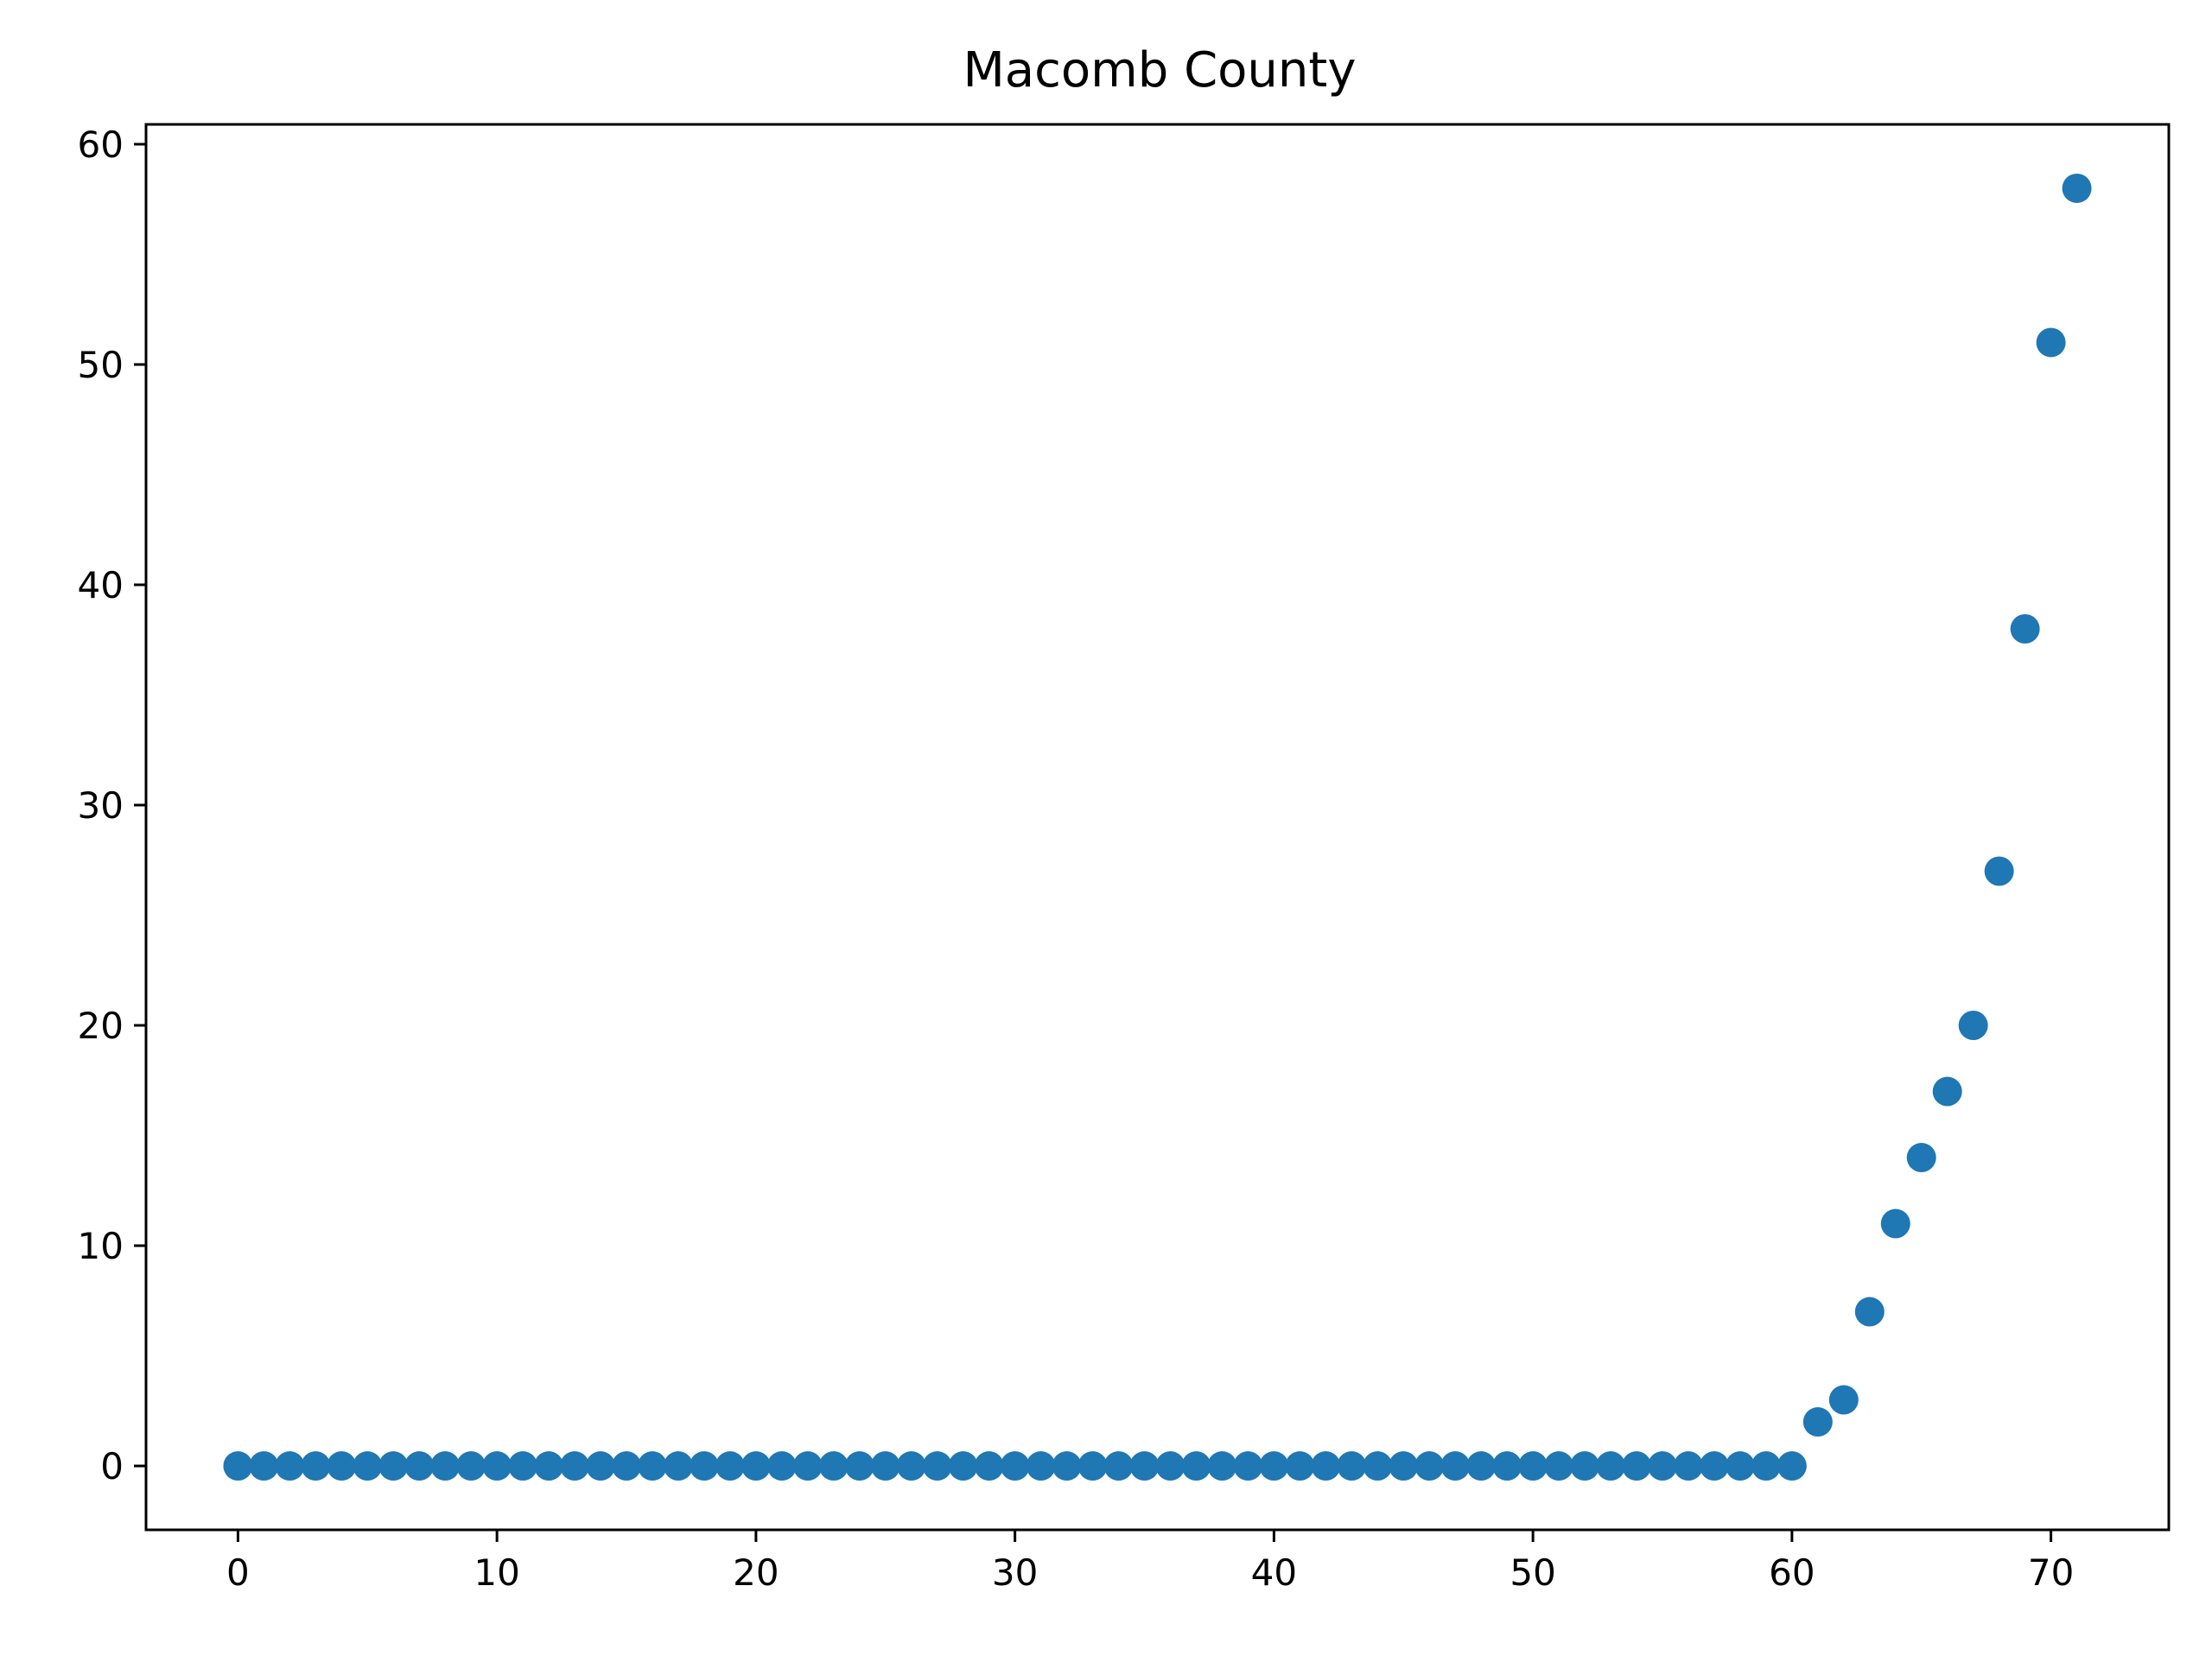 The width and height of the screenshot is (2212, 1662). What do you see at coordinates (101, 805) in the screenshot?
I see `y-tick-label: 30` at bounding box center [101, 805].